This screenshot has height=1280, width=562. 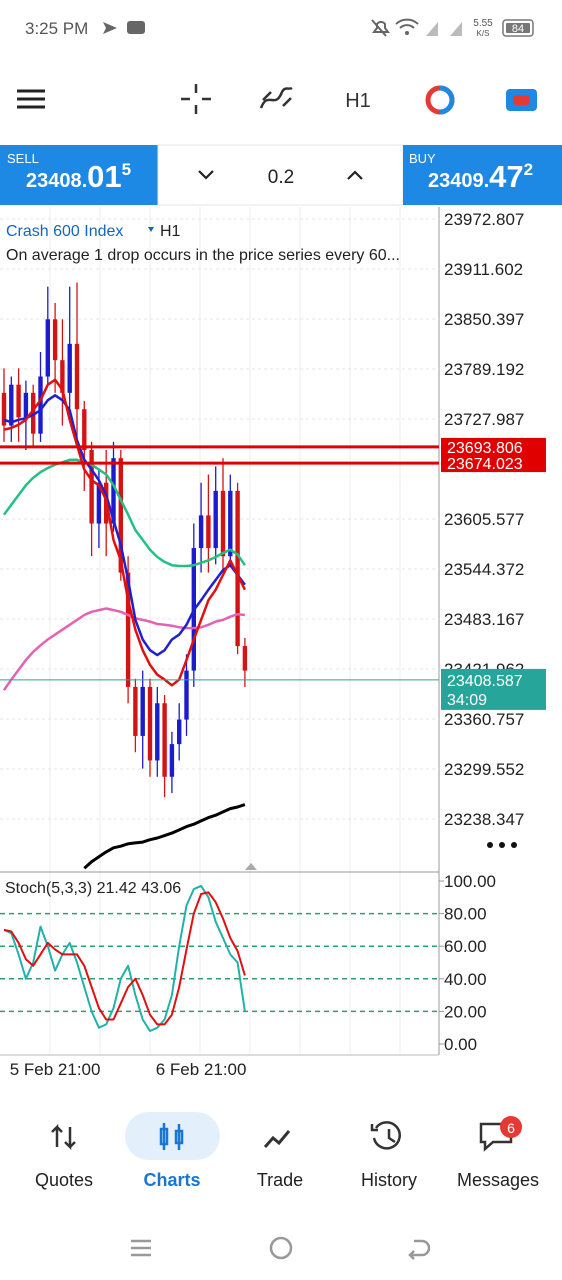 What do you see at coordinates (485, 448) in the screenshot?
I see `level-label: 23693.806` at bounding box center [485, 448].